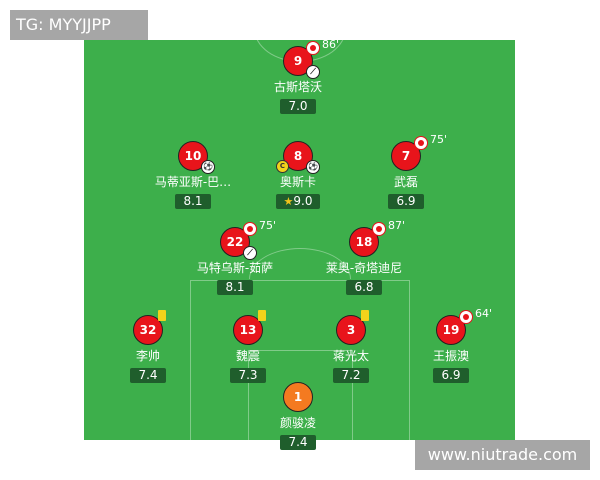 The image size is (600, 480). I want to click on watermark-site: www.niutrade.com, so click(502, 455).